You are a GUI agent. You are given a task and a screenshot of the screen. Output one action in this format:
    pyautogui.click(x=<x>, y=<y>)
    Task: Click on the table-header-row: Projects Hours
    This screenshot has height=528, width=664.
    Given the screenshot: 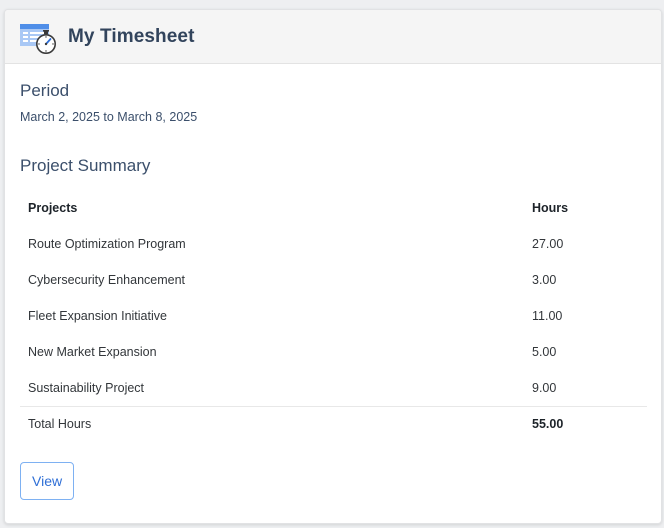 What is the action you would take?
    pyautogui.click(x=333, y=208)
    